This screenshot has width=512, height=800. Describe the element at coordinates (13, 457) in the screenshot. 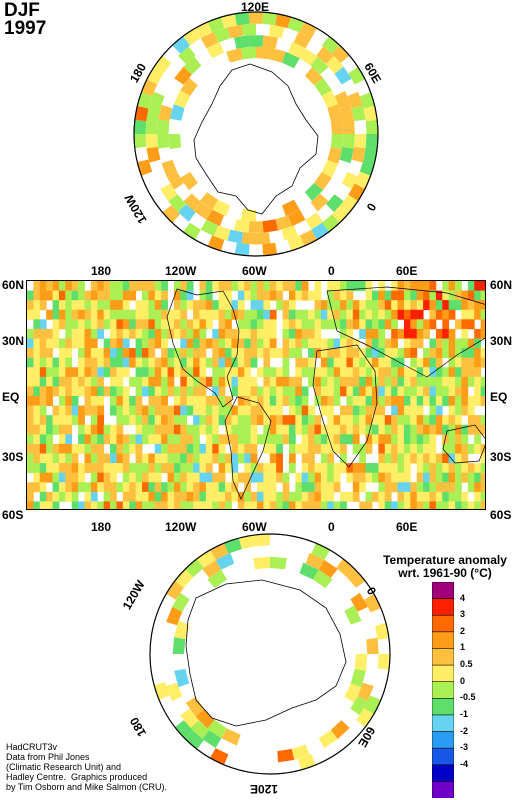

I see `map-left-label: 30S` at that location.